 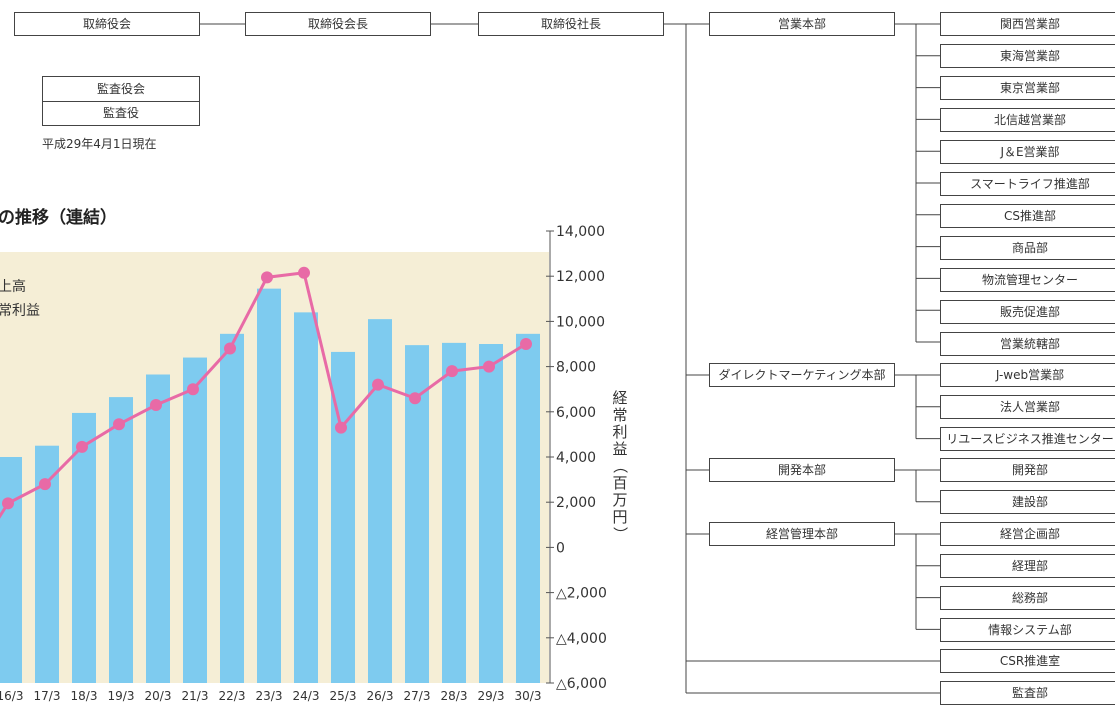 I want to click on org-box-department: 経営企画部, so click(x=1027, y=534).